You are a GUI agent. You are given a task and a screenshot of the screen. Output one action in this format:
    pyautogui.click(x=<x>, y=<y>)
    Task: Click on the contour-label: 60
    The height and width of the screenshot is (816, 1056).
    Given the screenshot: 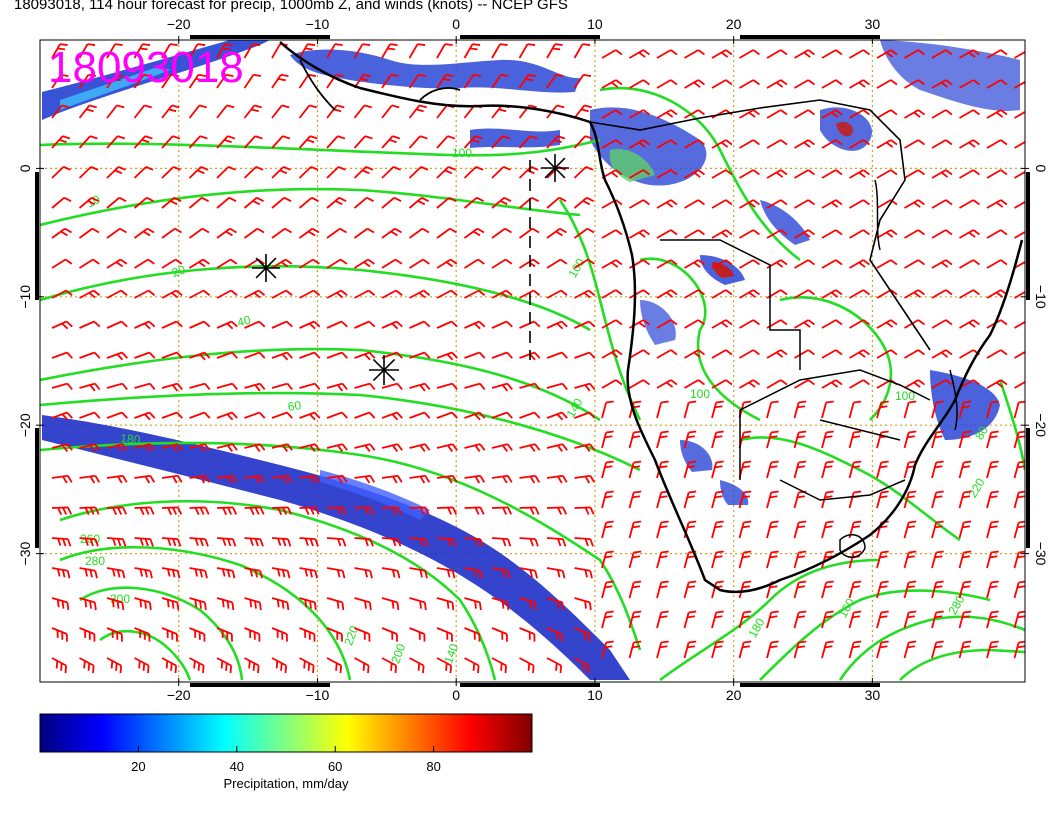 What is the action you would take?
    pyautogui.click(x=294, y=406)
    